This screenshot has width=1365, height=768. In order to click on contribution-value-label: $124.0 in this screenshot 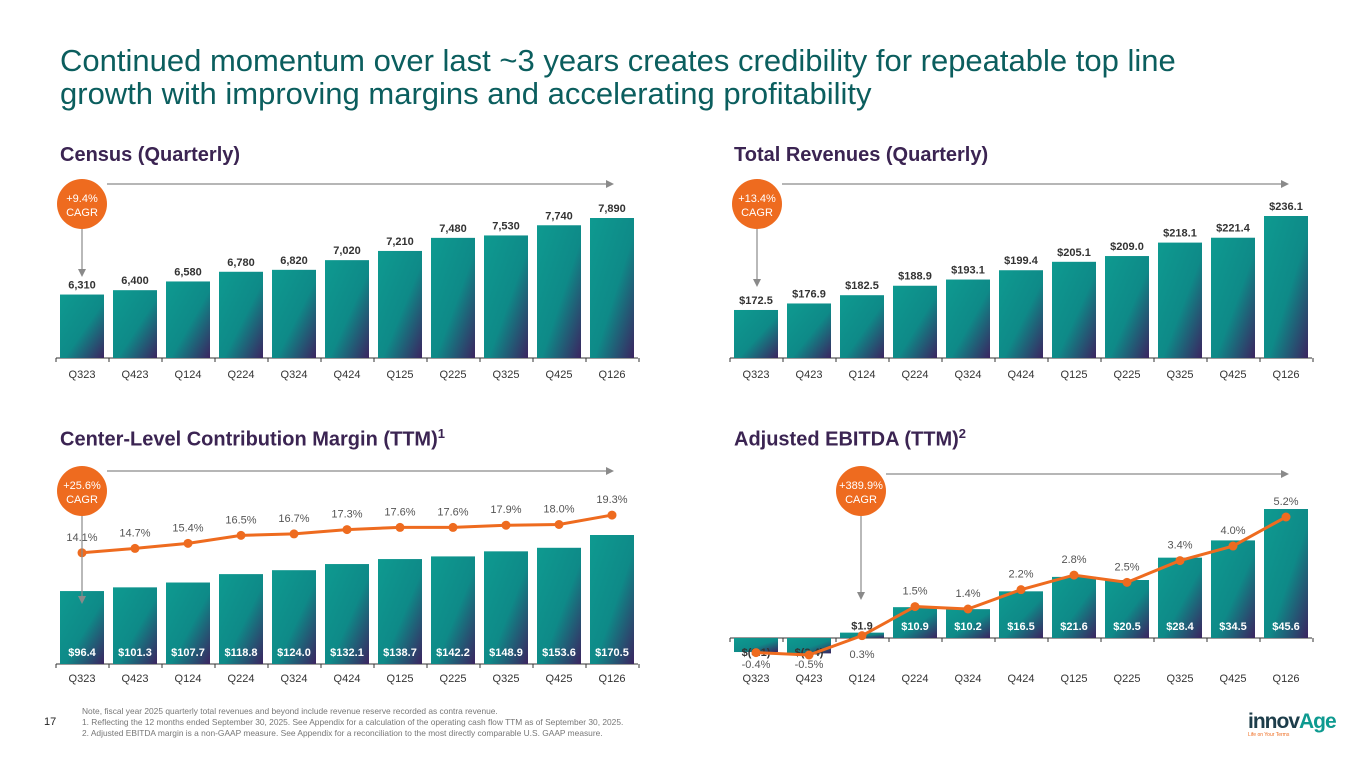, I will do `click(294, 653)`.